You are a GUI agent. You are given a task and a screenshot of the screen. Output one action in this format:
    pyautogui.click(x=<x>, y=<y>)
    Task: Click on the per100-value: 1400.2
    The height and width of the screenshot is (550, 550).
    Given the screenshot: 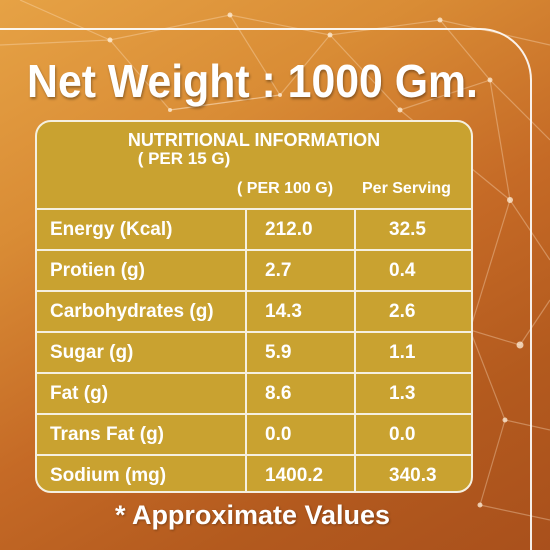 What is the action you would take?
    pyautogui.click(x=294, y=475)
    